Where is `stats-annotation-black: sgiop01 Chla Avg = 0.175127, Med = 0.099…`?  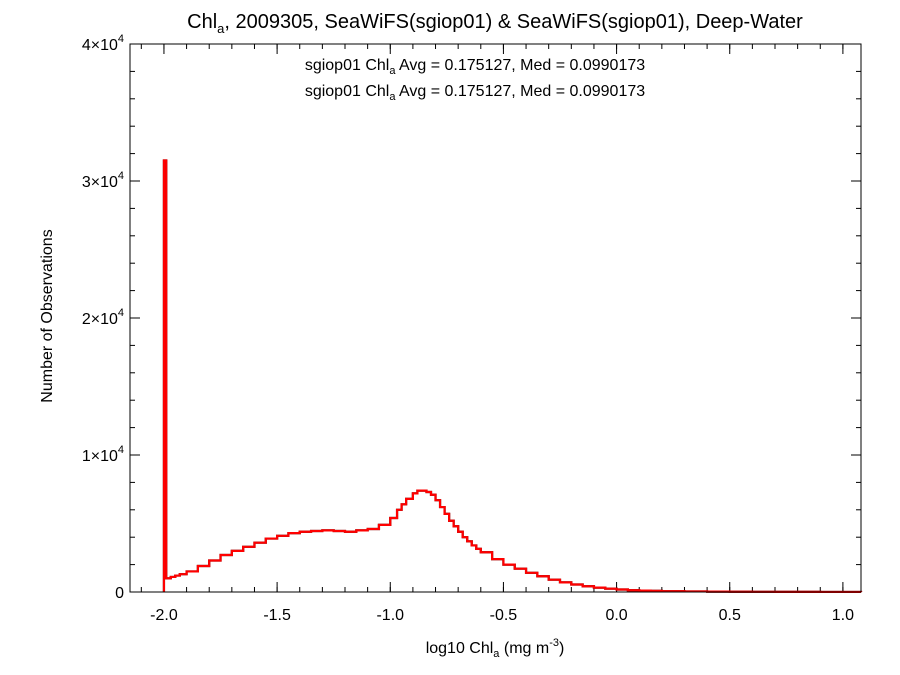 stats-annotation-black: sgiop01 Chla Avg = 0.175127, Med = 0.099… is located at coordinates (475, 67).